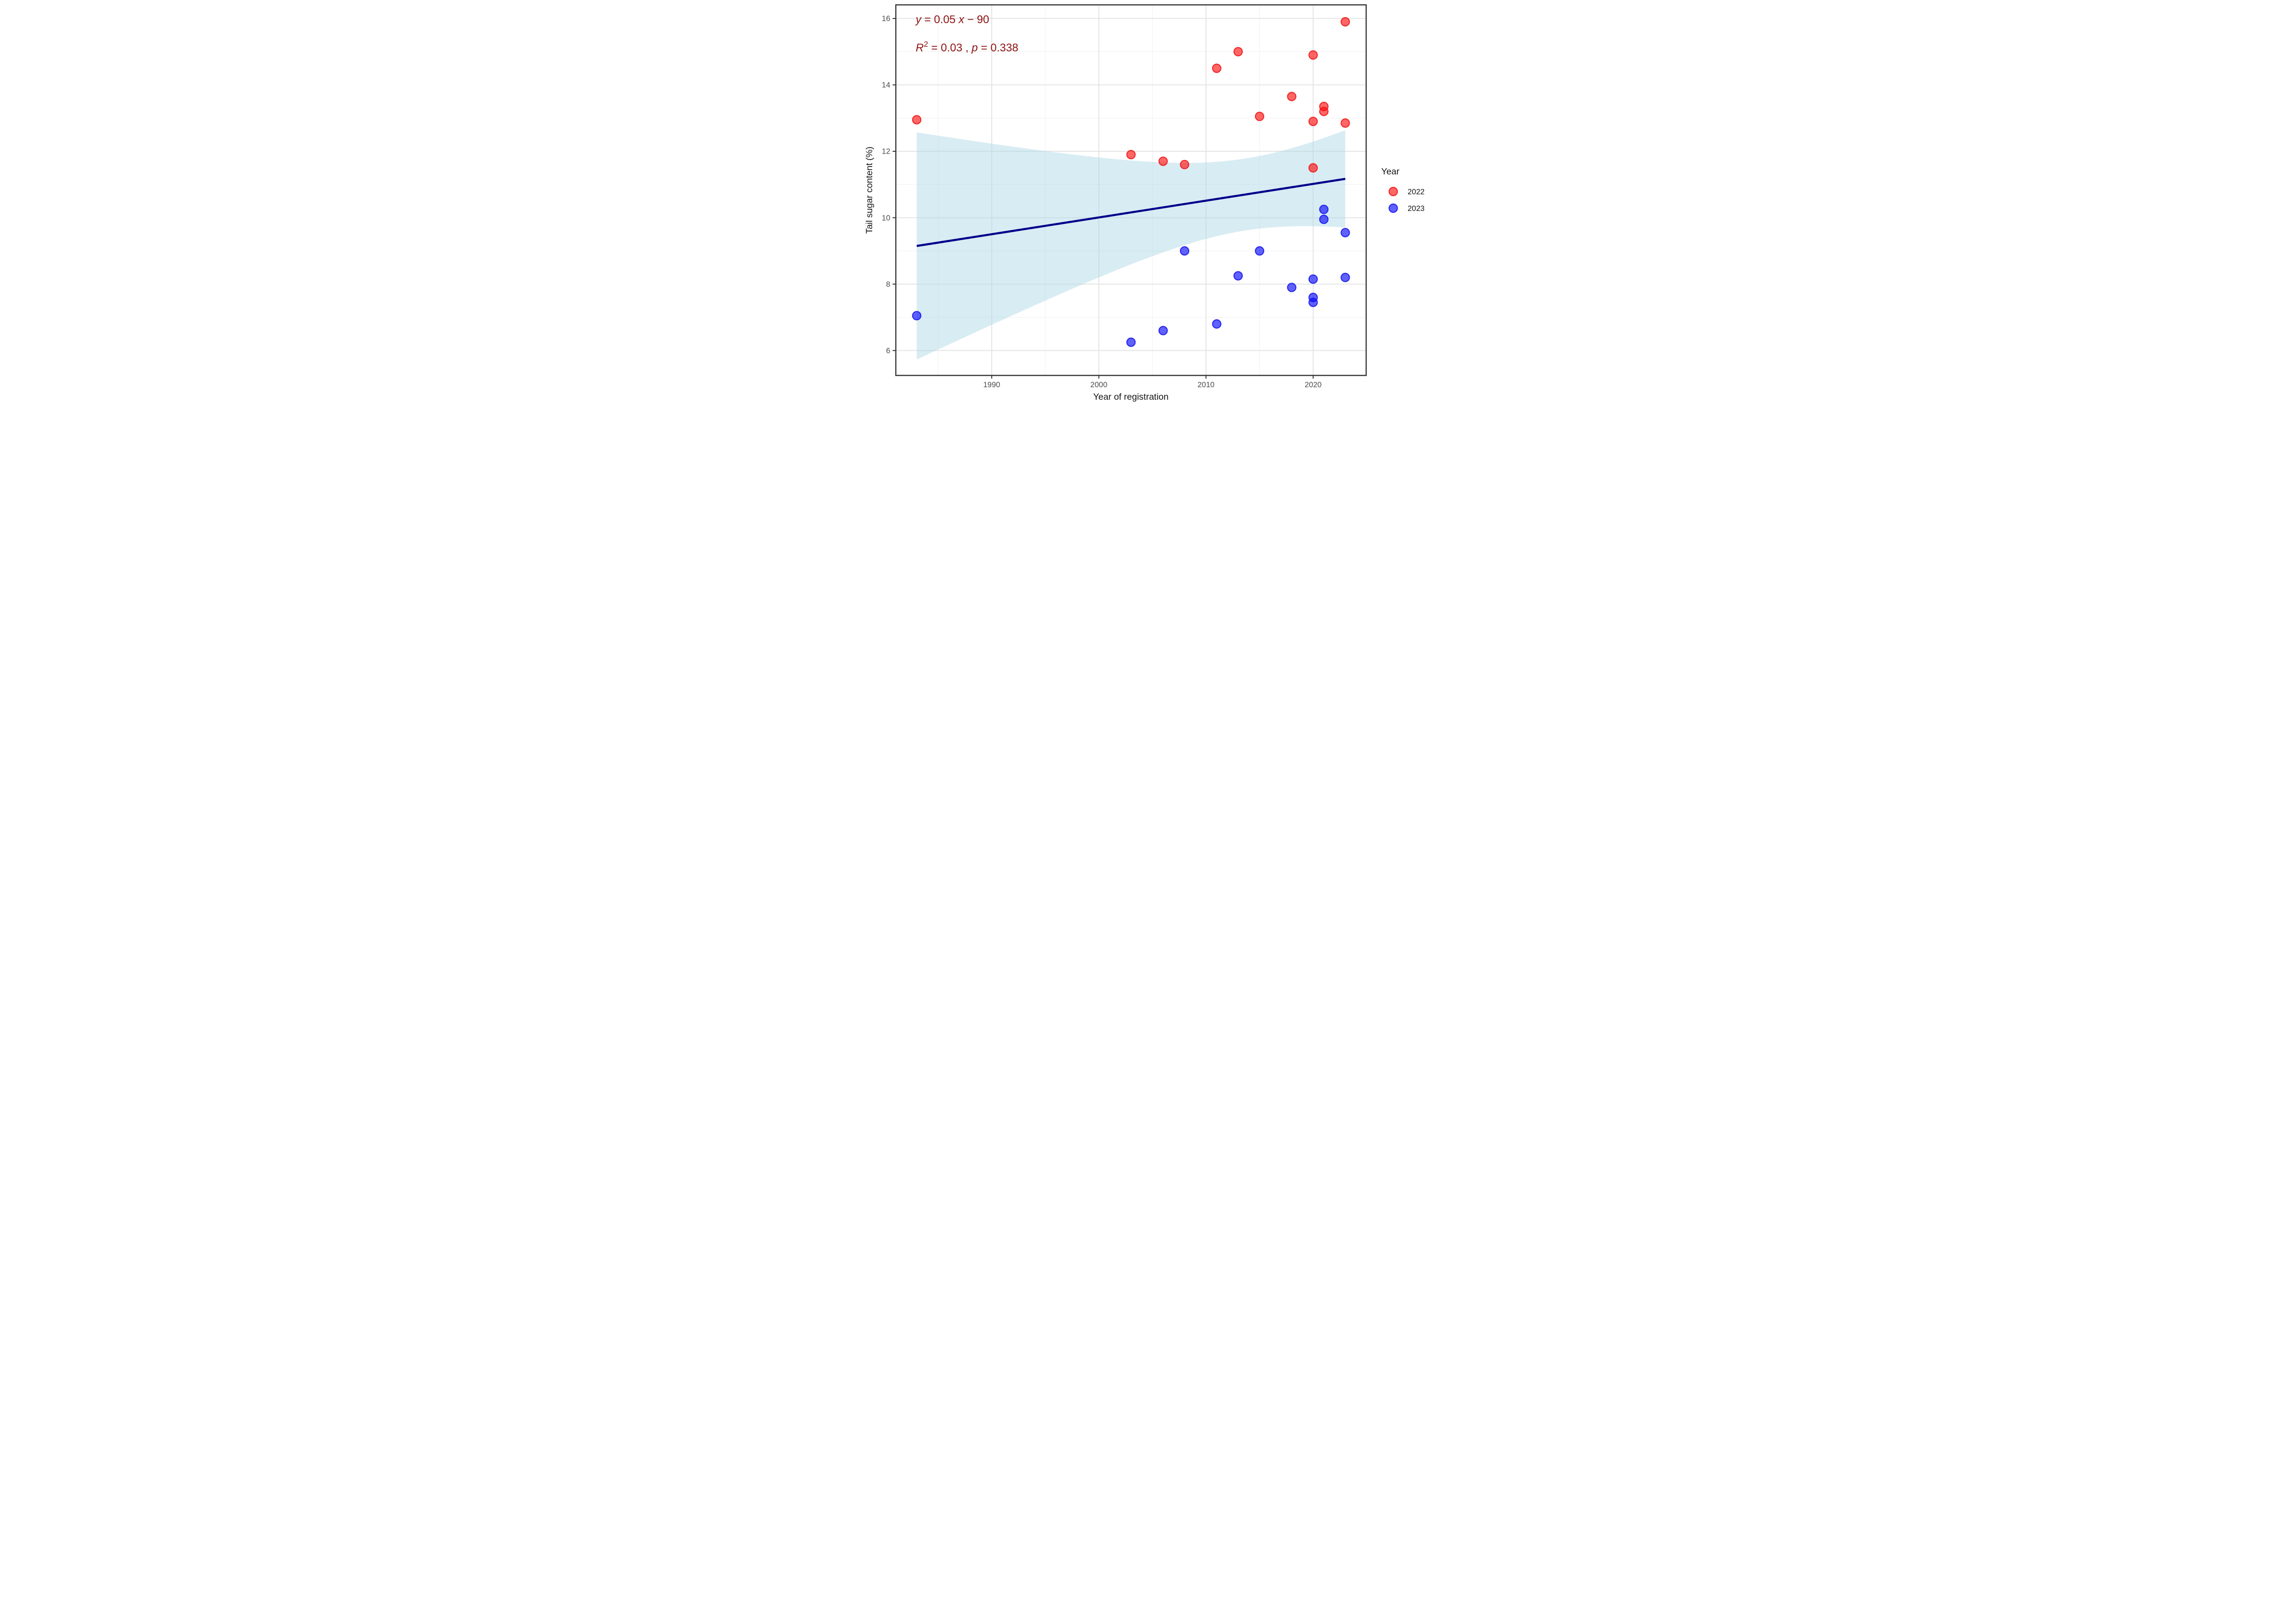 The width and height of the screenshot is (2296, 1616). I want to click on annotation: y = 0.05 x − 90 R2 = 0.03 , p = 0.338, so click(967, 33).